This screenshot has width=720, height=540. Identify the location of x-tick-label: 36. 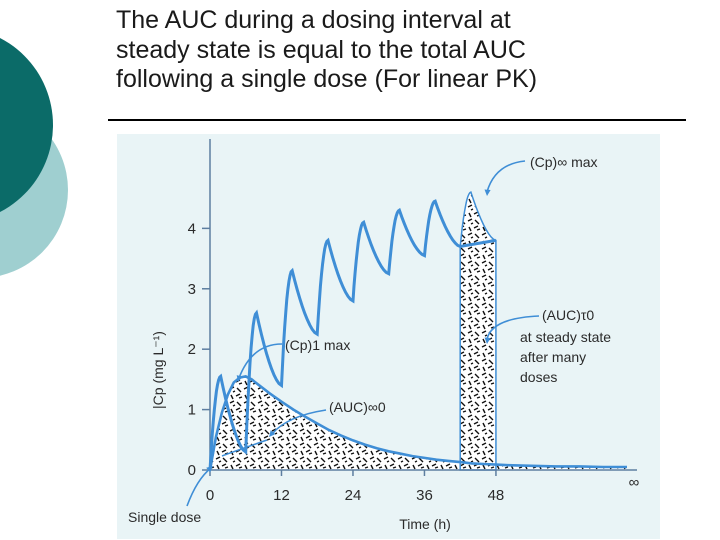
(424, 495).